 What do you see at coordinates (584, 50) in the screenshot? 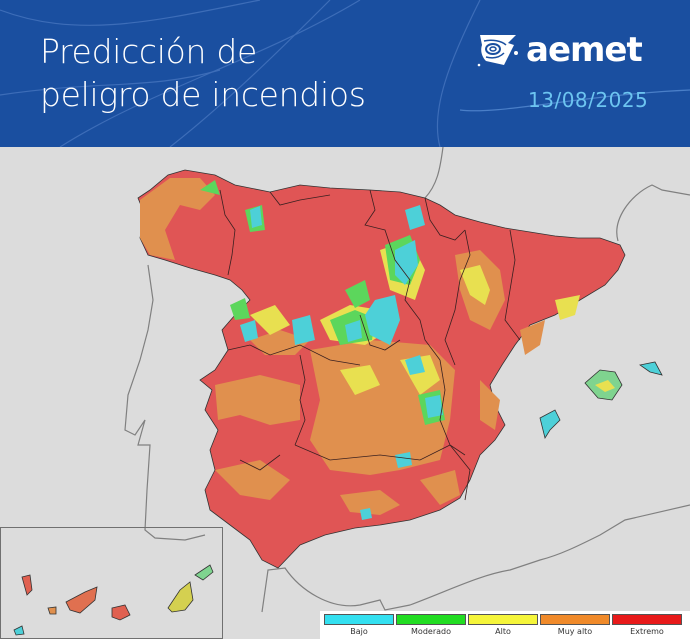
I see `aemet-logo-text: aemet` at bounding box center [584, 50].